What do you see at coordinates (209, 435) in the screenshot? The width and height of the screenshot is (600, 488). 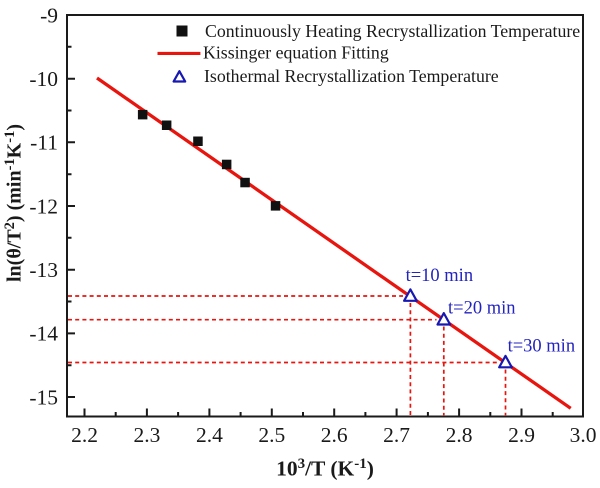 I see `svg-text: 2.4` at bounding box center [209, 435].